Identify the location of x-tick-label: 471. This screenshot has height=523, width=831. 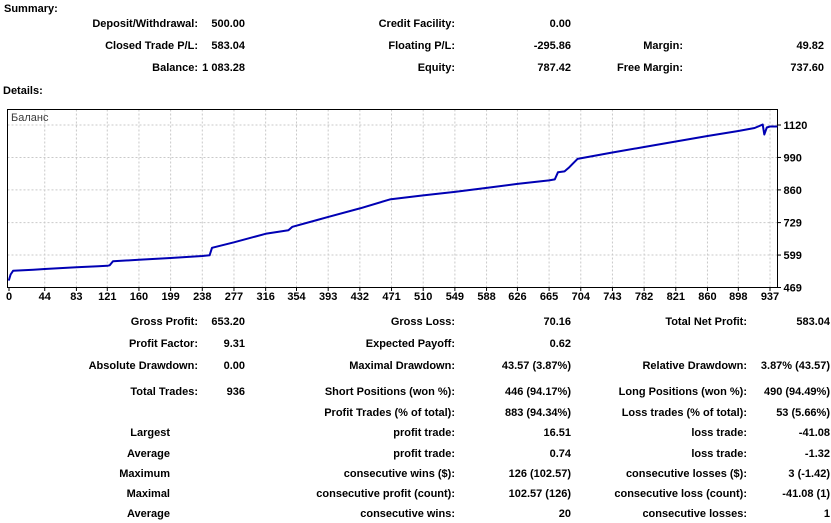
(391, 297).